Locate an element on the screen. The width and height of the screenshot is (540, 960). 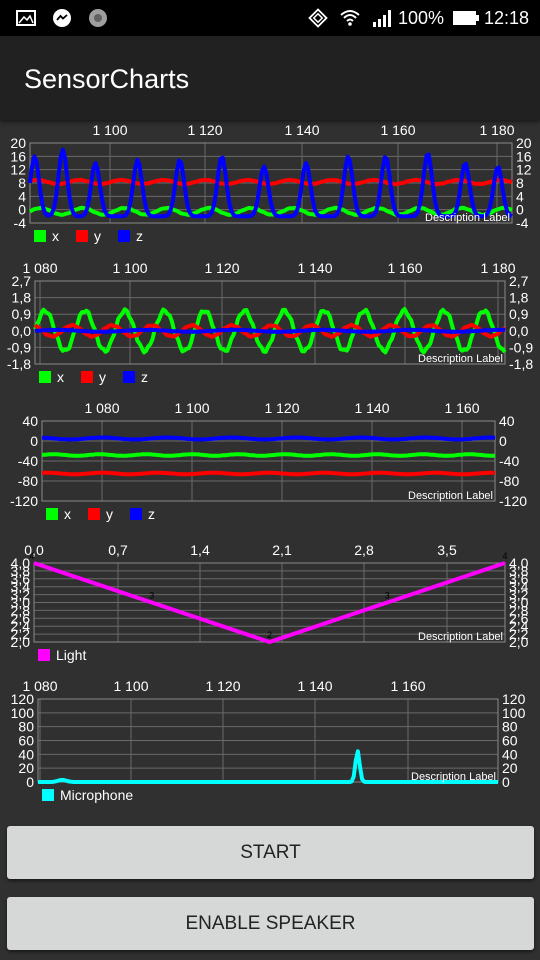
start-button: START is located at coordinates (270, 852).